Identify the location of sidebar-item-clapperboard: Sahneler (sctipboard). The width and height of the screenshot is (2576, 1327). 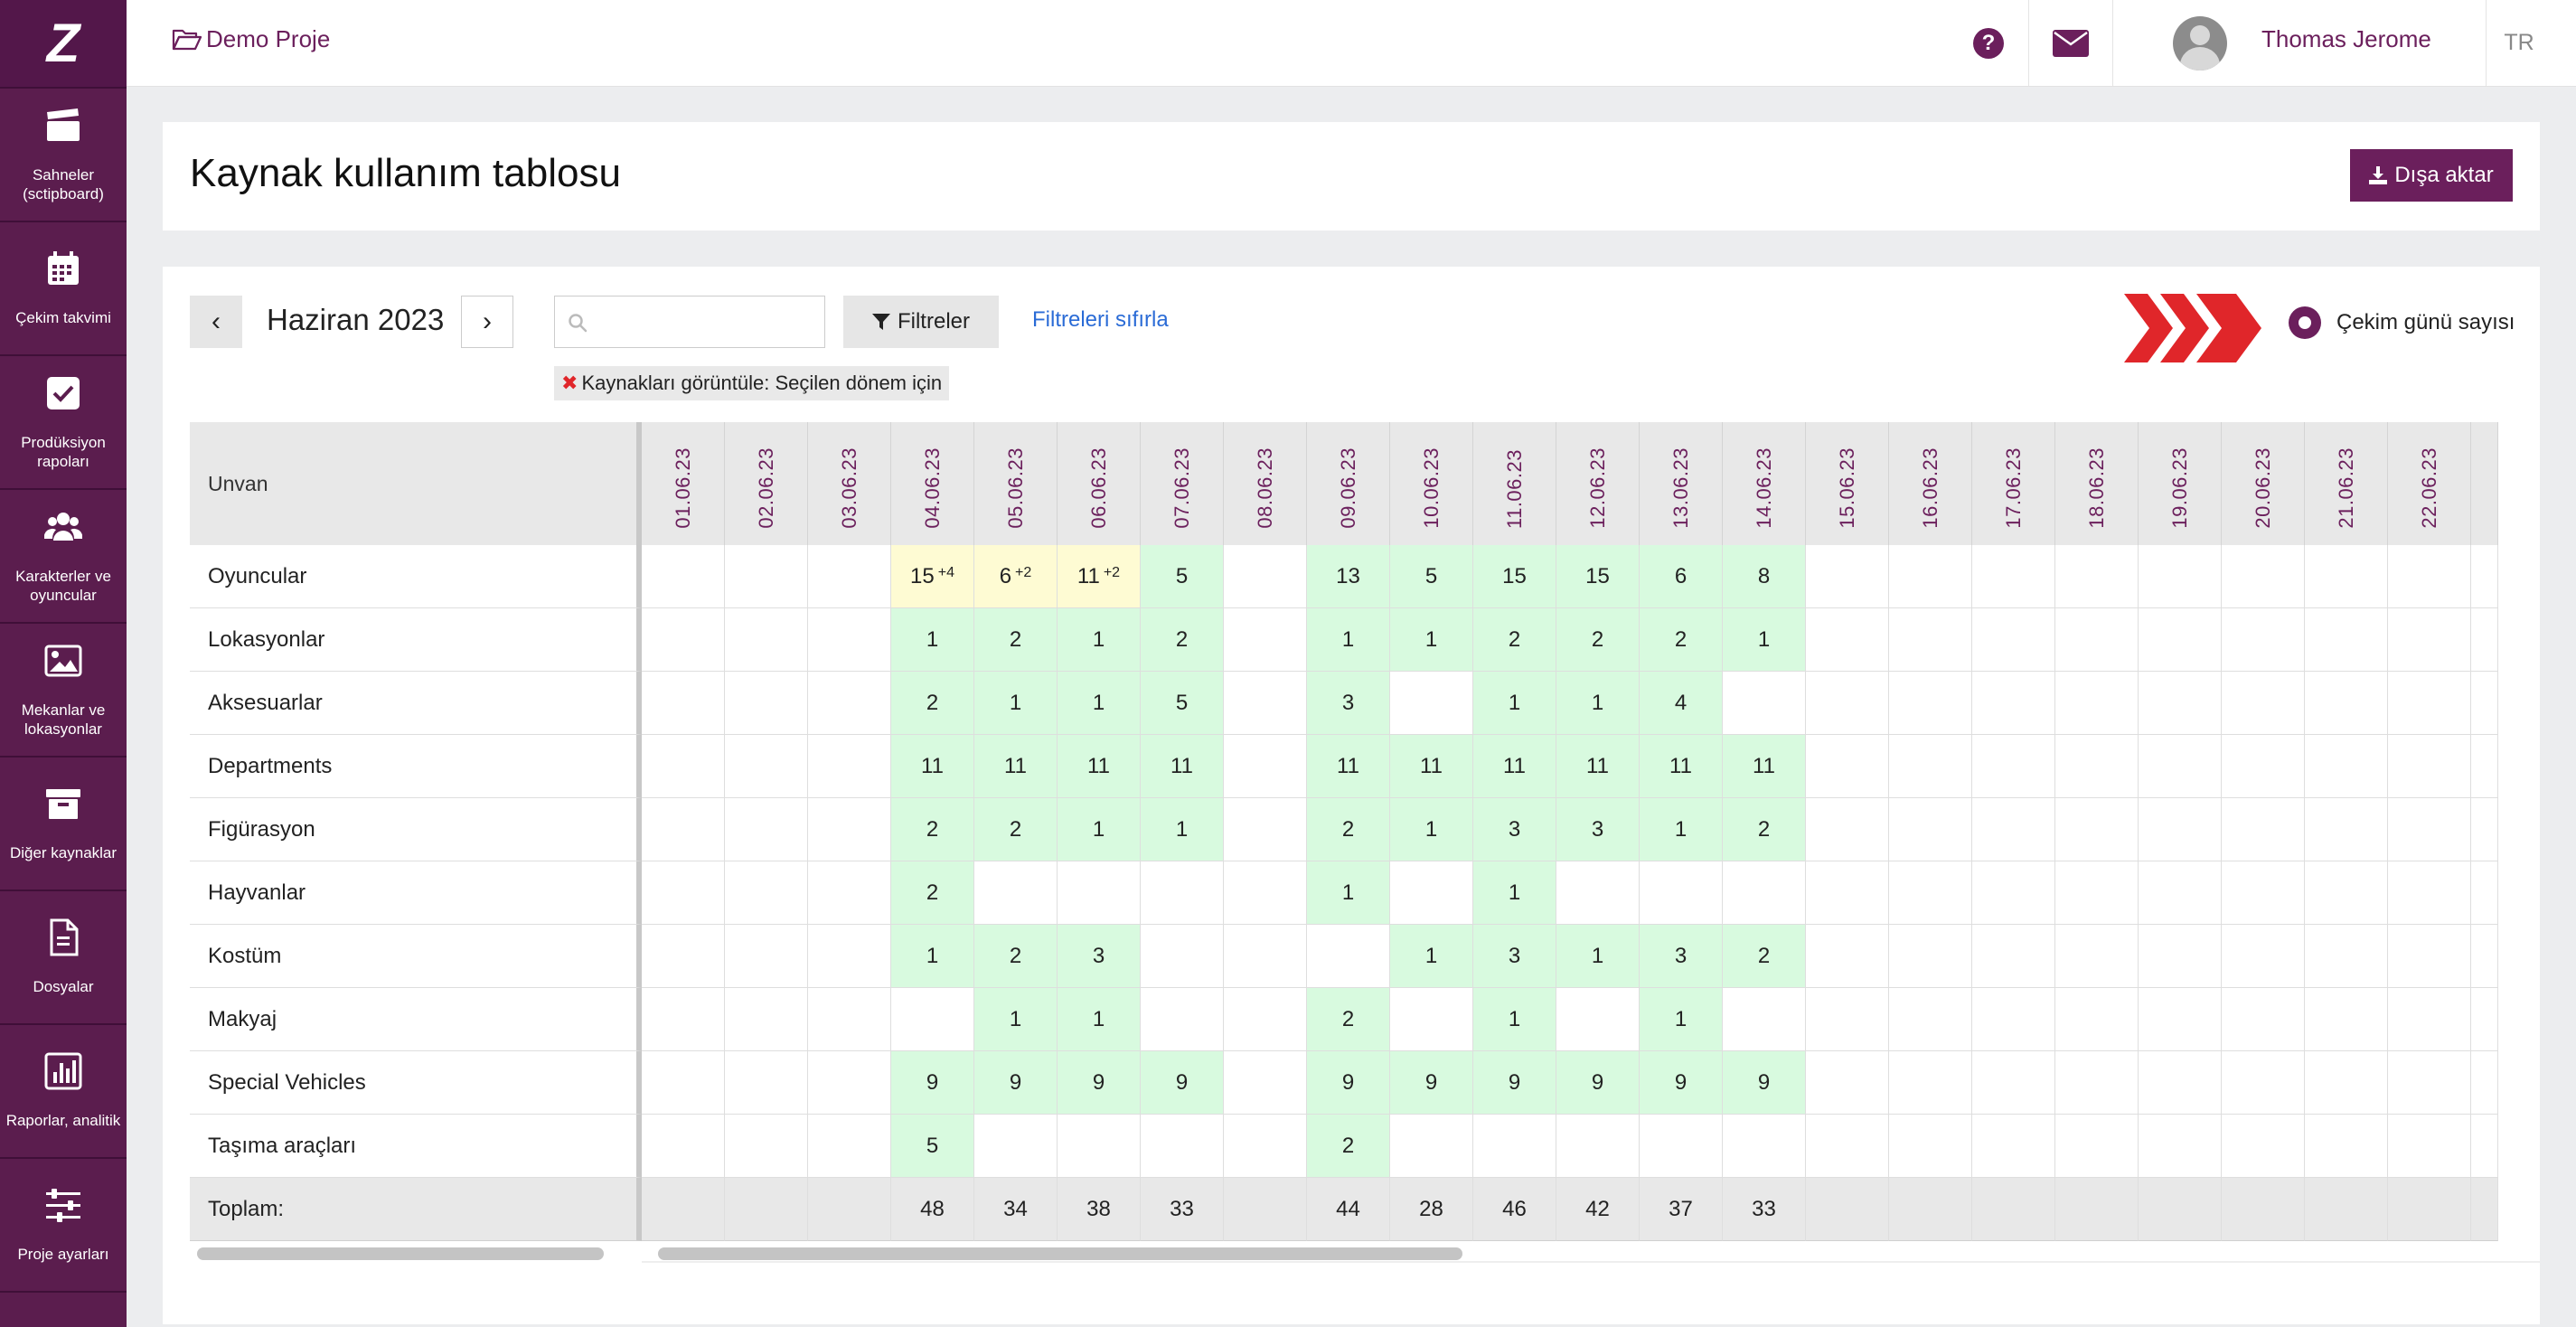
(63, 155).